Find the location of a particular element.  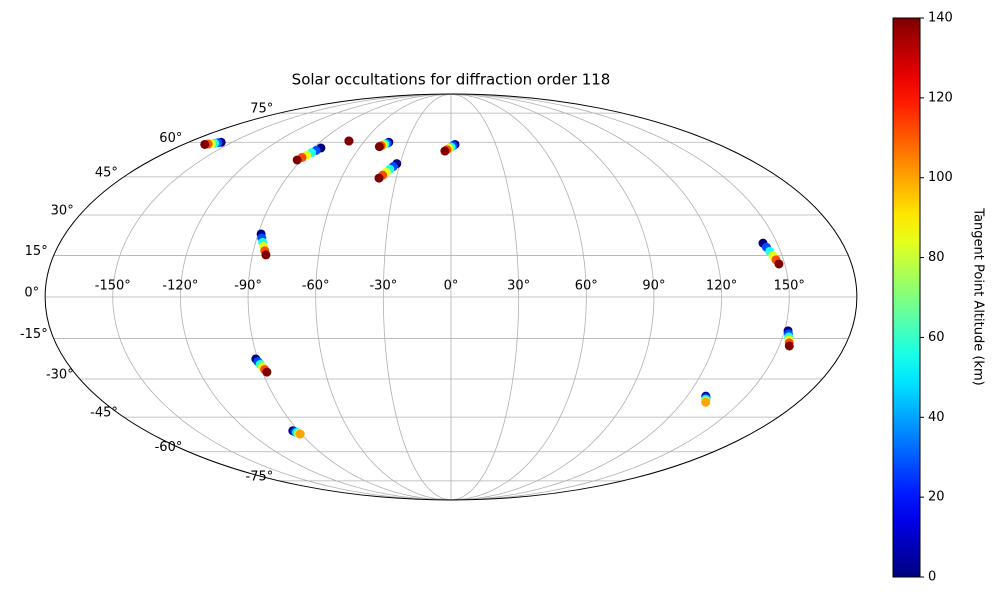

colorbar-tick-label: 120 is located at coordinates (940, 97).